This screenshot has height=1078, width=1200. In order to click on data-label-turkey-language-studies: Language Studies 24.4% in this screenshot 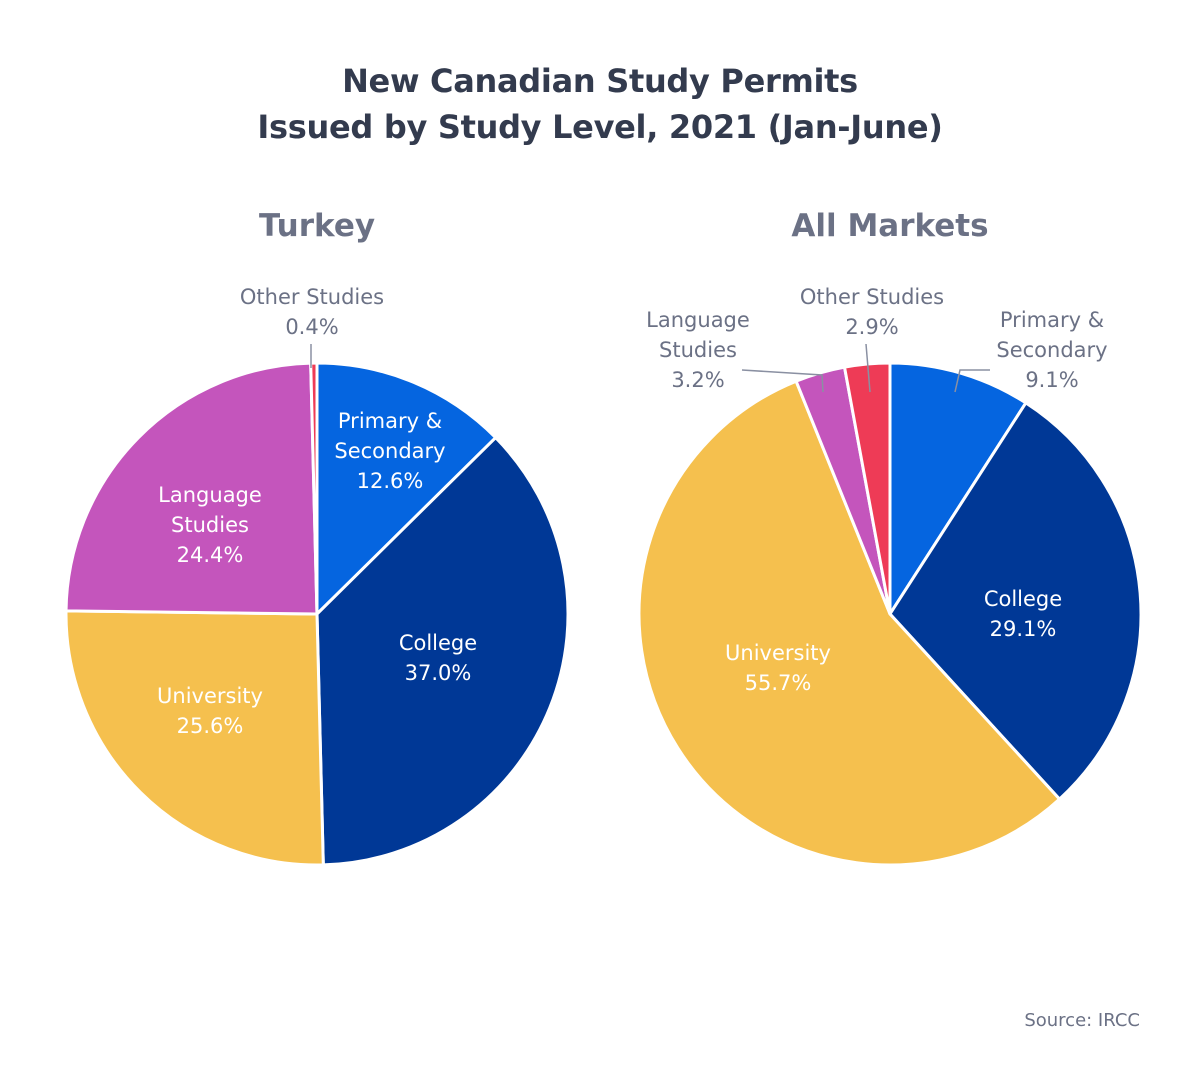, I will do `click(210, 525)`.